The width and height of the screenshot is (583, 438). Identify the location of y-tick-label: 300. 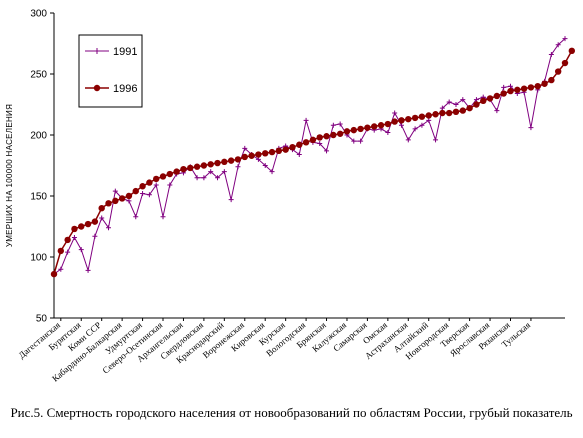
(38, 14).